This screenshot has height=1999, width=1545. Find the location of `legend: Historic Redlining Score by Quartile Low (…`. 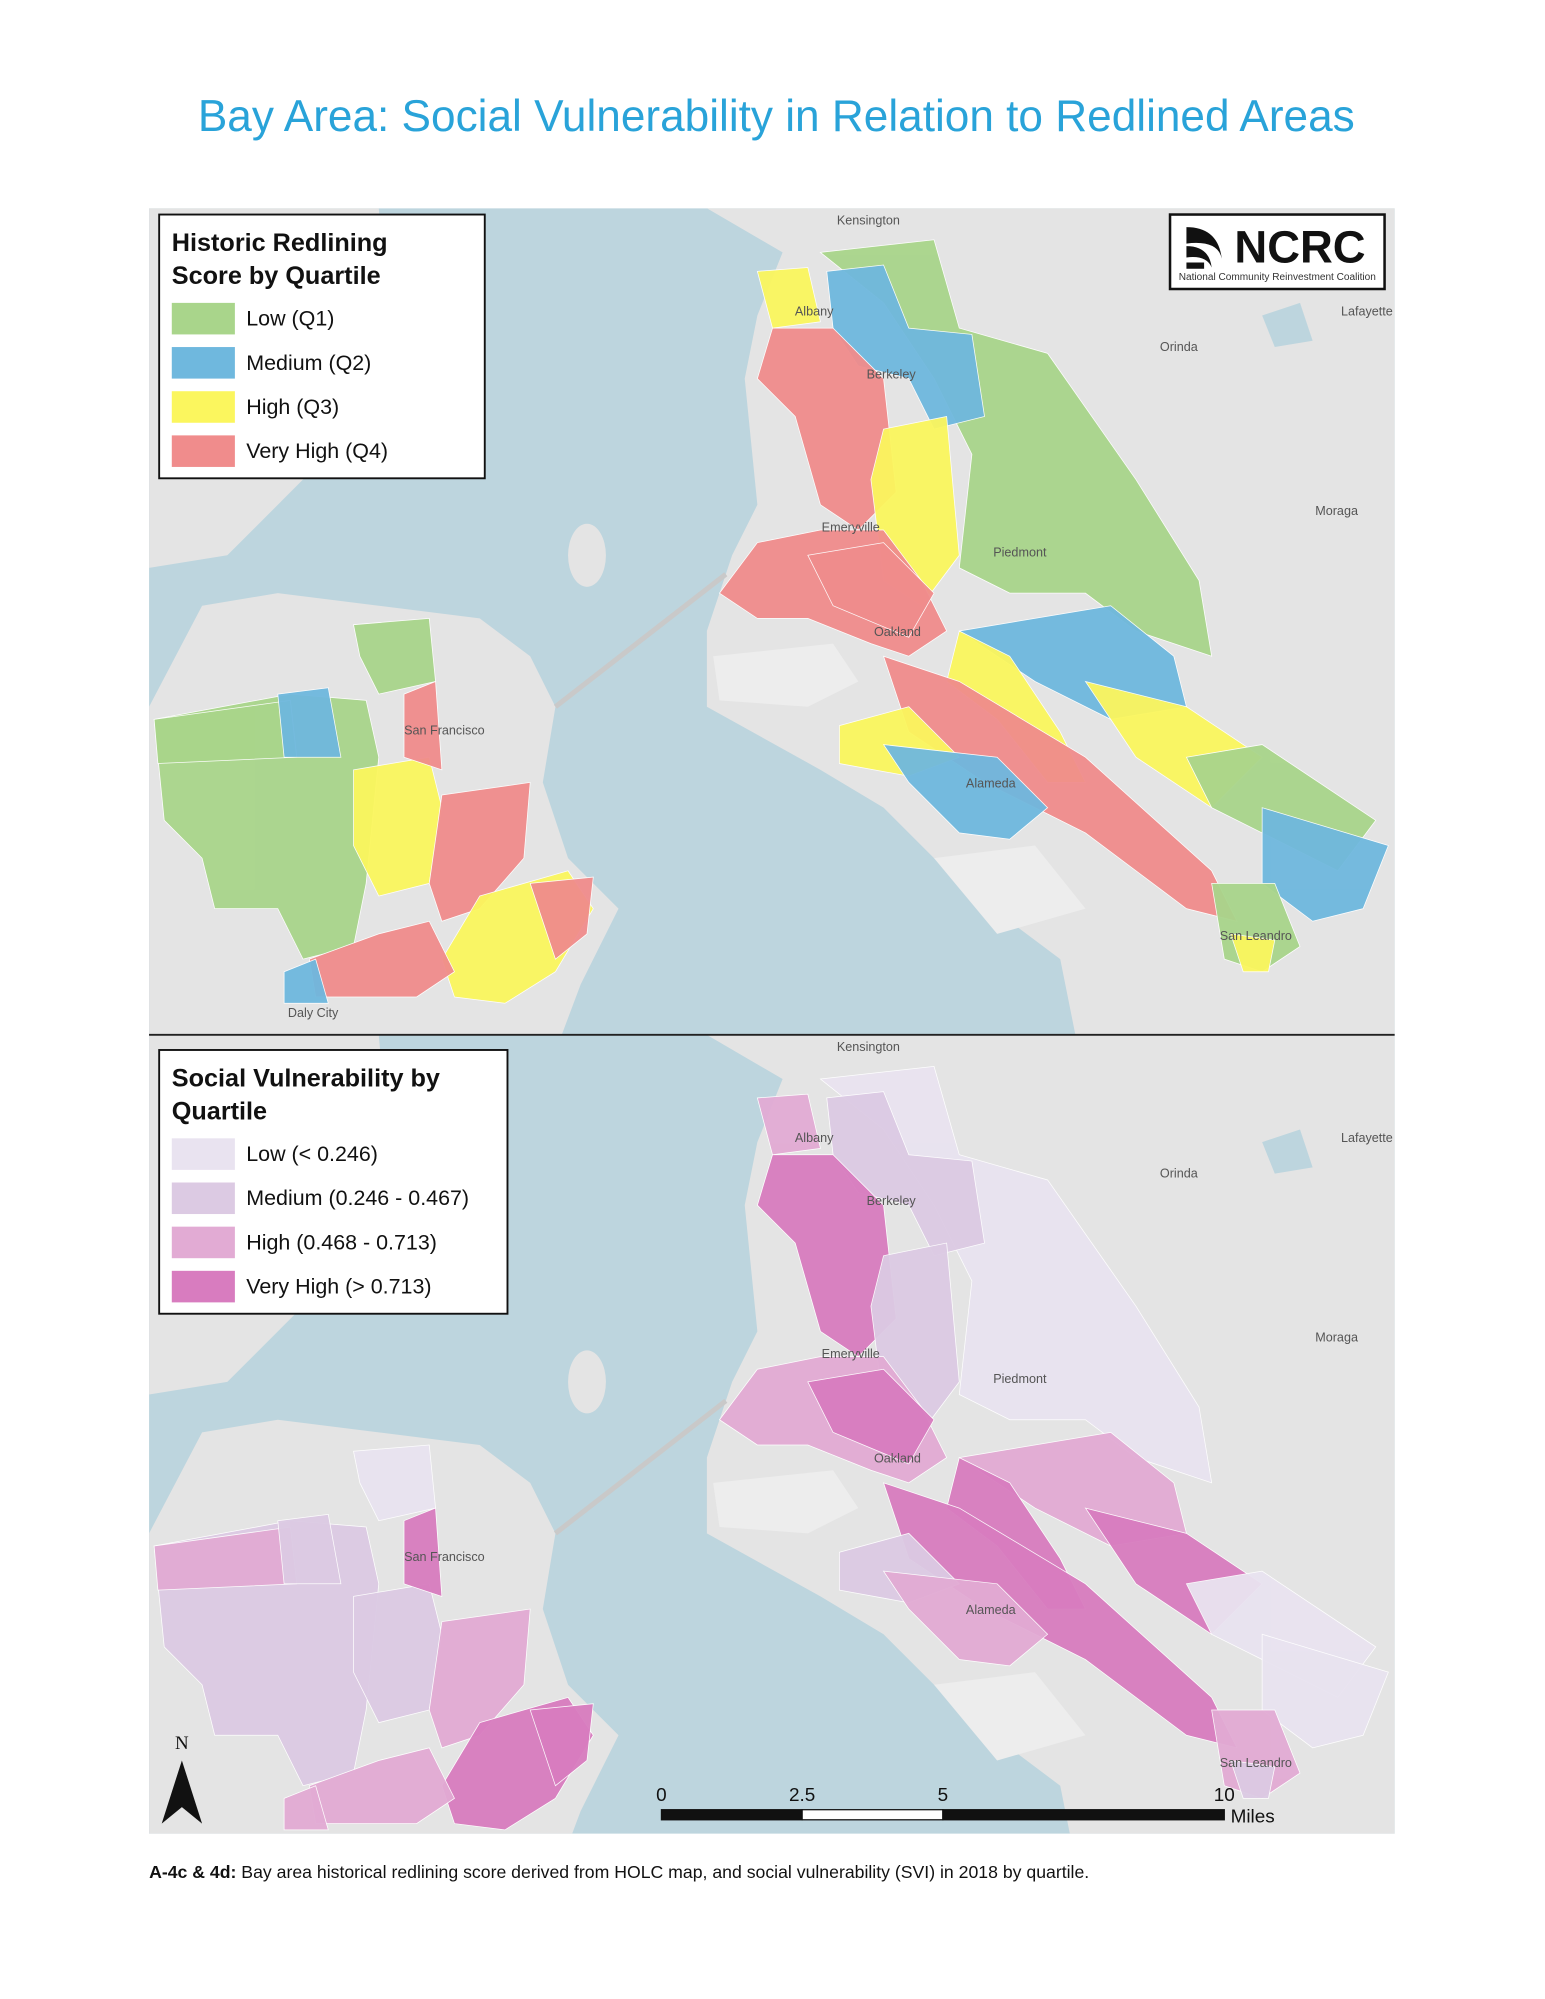

legend: Historic Redlining Score by Quartile Low (… is located at coordinates (322, 346).